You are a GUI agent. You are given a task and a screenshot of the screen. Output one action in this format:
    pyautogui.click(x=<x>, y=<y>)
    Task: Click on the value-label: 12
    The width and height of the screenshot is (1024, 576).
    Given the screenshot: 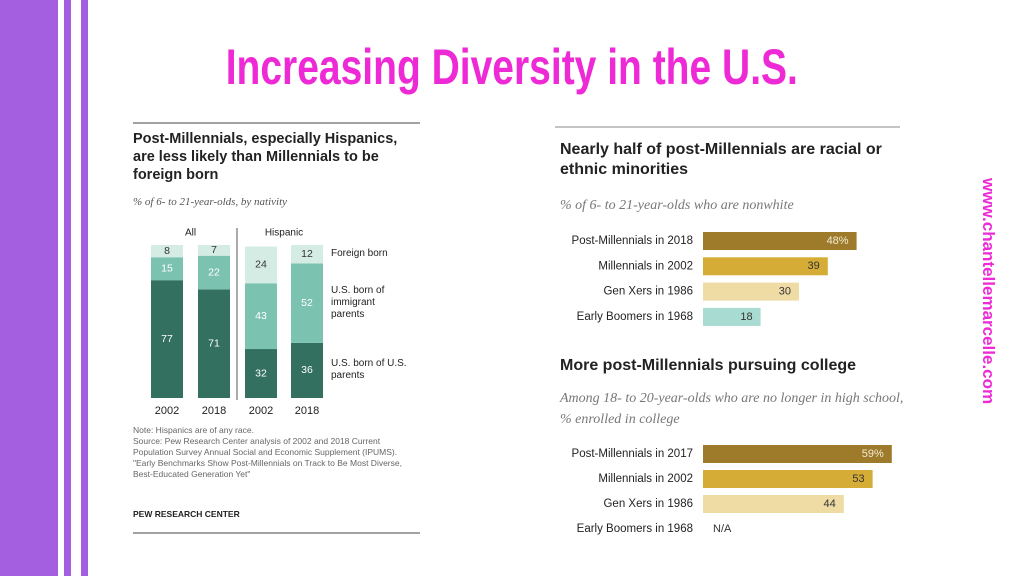 What is the action you would take?
    pyautogui.click(x=307, y=254)
    